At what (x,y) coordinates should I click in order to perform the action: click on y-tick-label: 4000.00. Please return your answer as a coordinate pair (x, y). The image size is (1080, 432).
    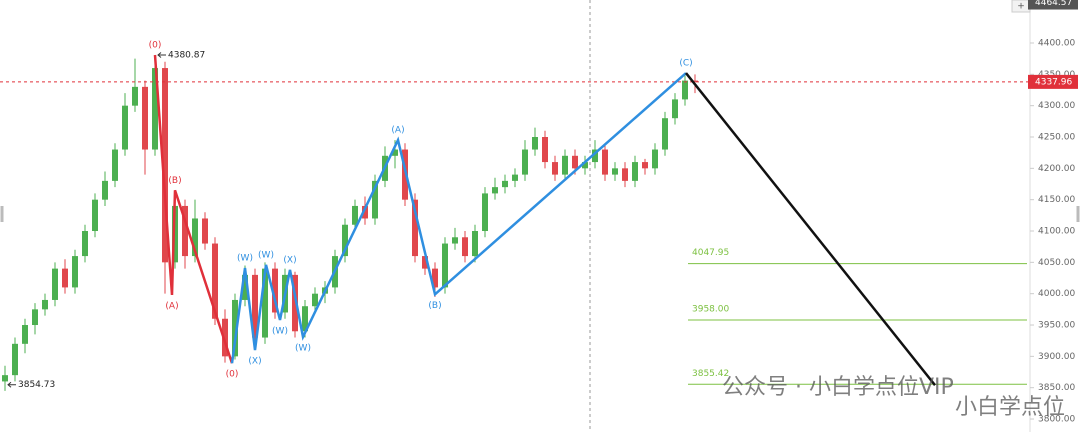
    Looking at the image, I should click on (1056, 294).